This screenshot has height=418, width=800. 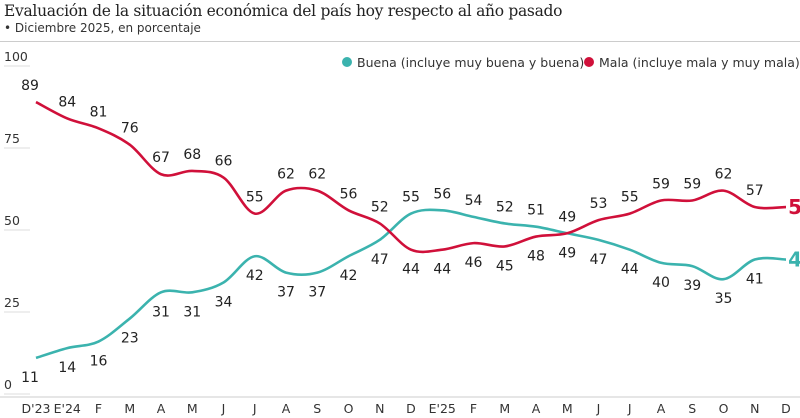 What do you see at coordinates (474, 201) in the screenshot?
I see `buena-data-label: 54` at bounding box center [474, 201].